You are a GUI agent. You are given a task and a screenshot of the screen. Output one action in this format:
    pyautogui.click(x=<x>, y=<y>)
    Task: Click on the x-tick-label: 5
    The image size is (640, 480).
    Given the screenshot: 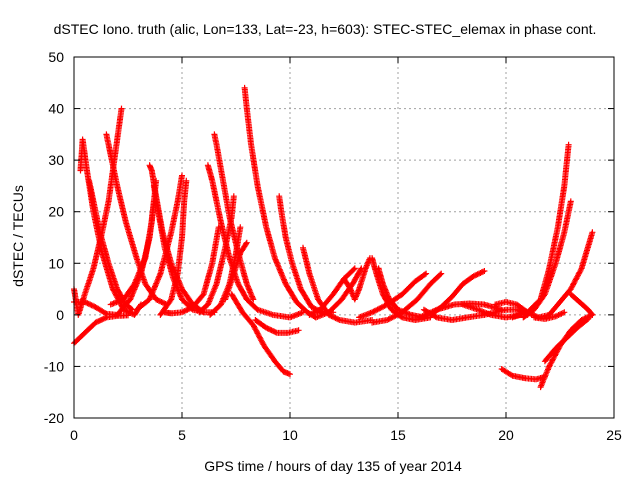 What is the action you would take?
    pyautogui.click(x=182, y=435)
    